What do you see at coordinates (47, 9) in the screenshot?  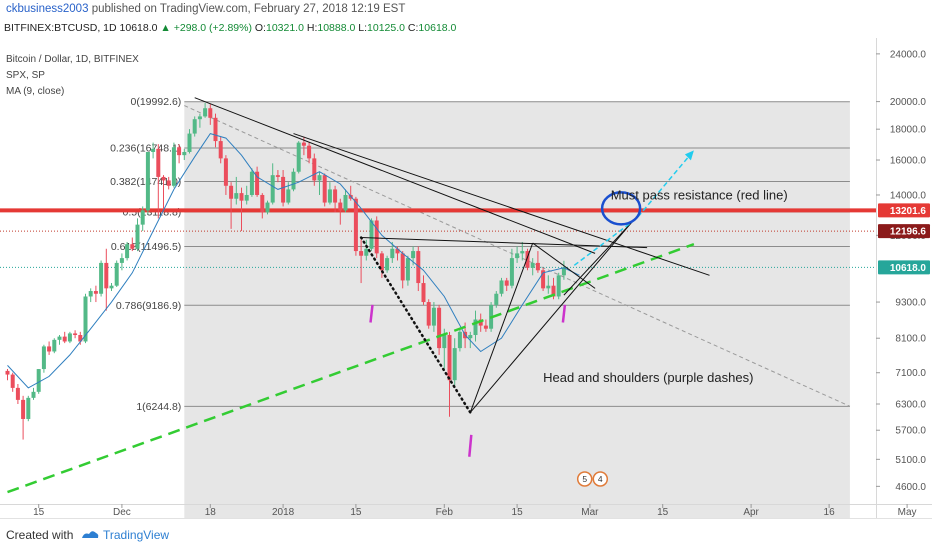 I see `author-link: ckbusiness2003` at bounding box center [47, 9].